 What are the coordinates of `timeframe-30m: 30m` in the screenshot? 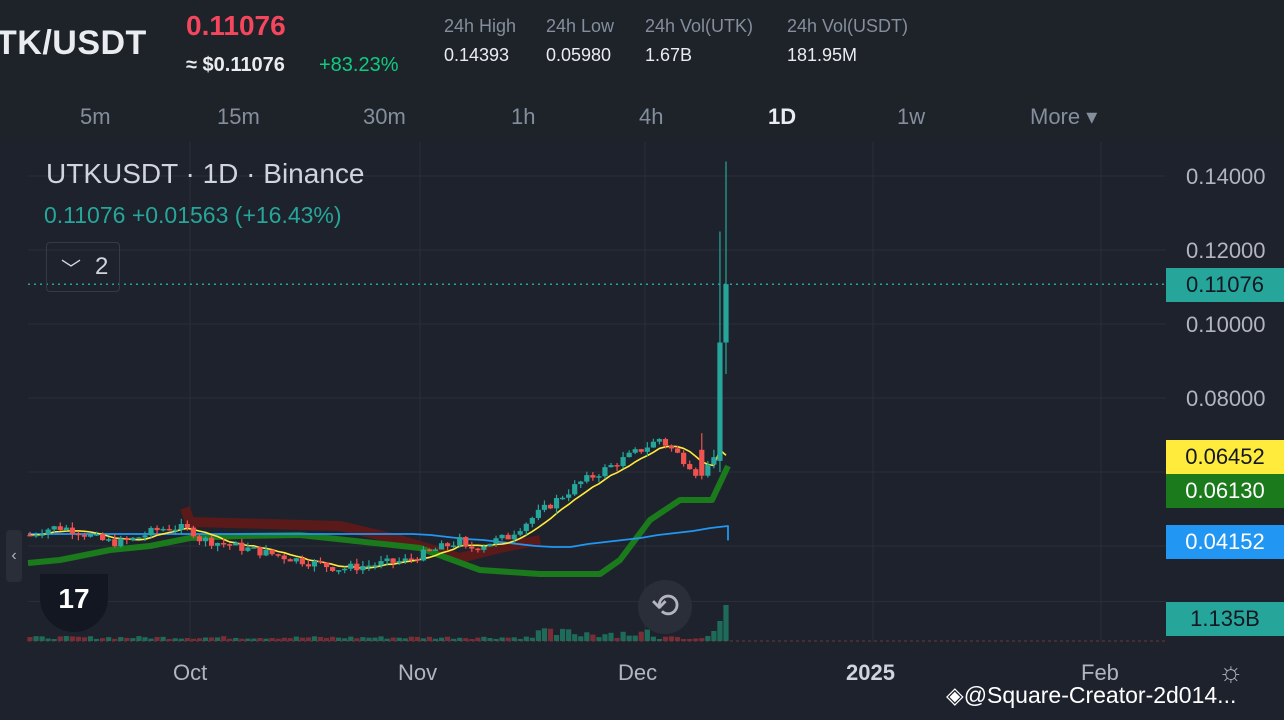 It's located at (384, 116).